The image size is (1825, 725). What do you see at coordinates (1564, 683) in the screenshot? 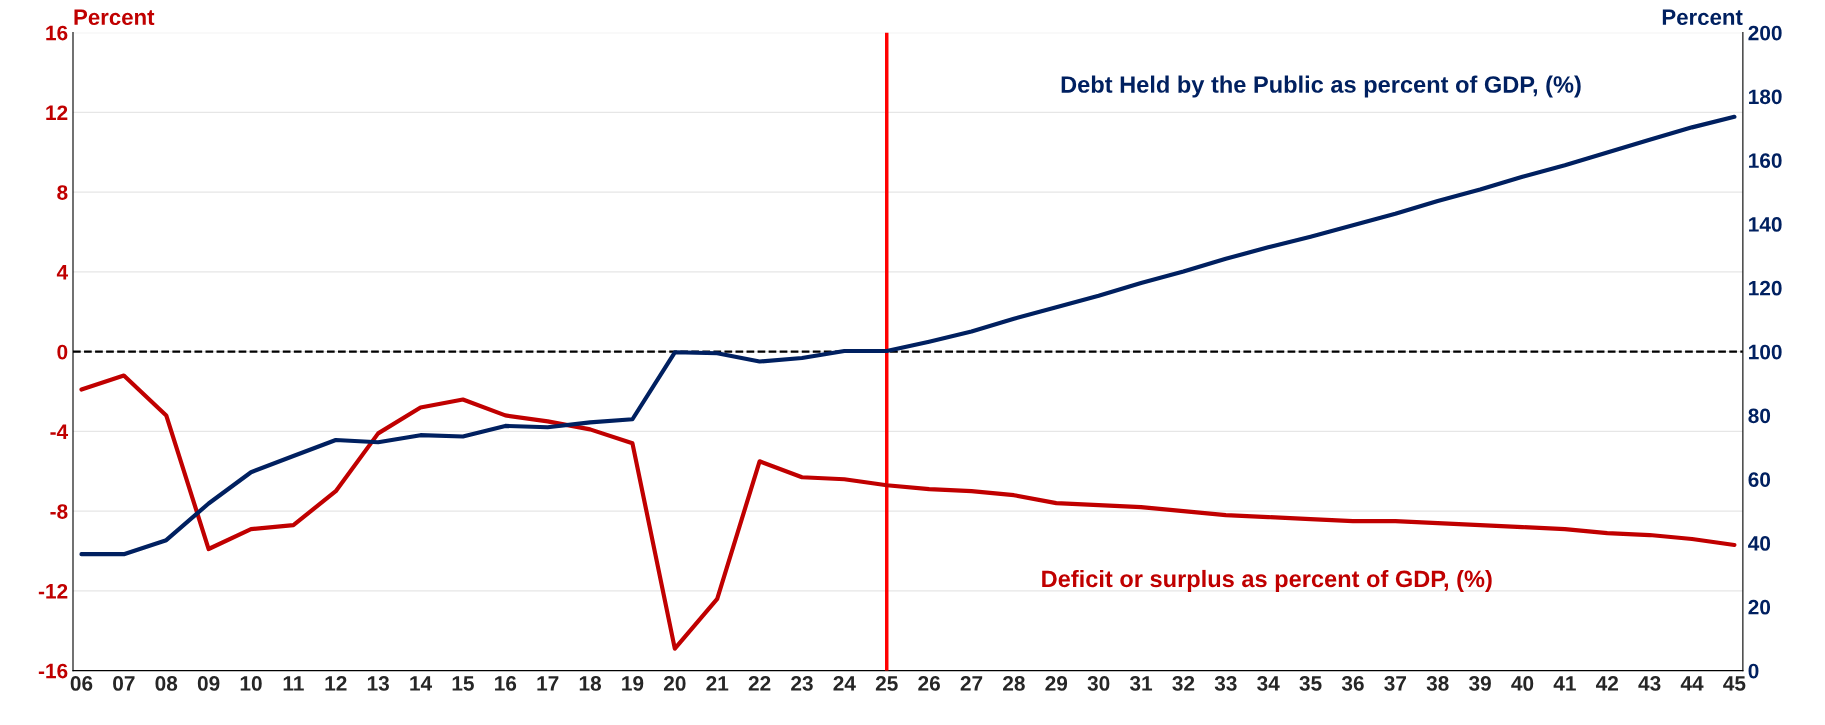
I see `x-tick-label: 41` at bounding box center [1564, 683].